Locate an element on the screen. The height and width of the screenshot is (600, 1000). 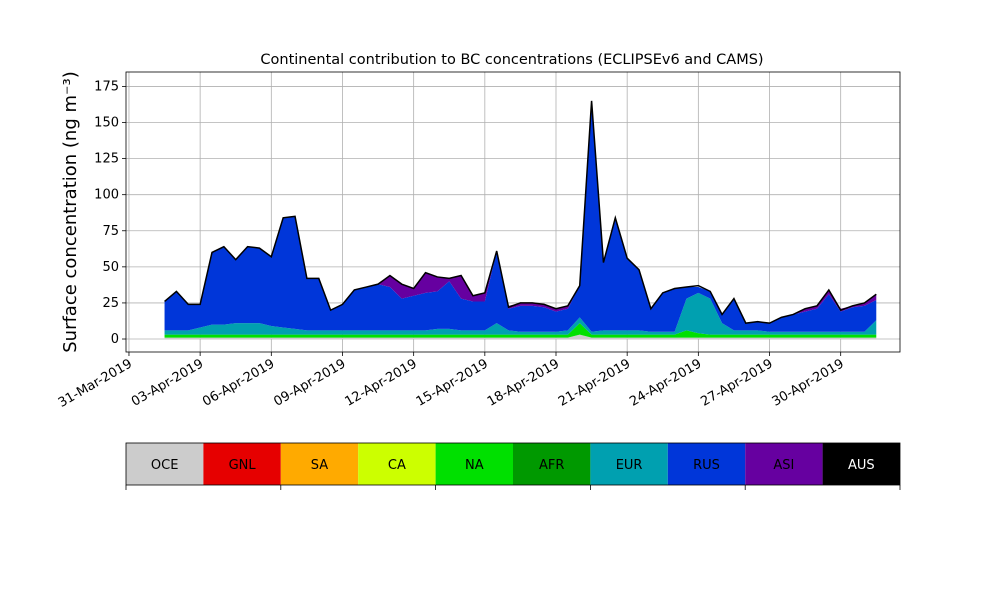
x-tick-label: 18-Apr-2019 is located at coordinates (523, 382).